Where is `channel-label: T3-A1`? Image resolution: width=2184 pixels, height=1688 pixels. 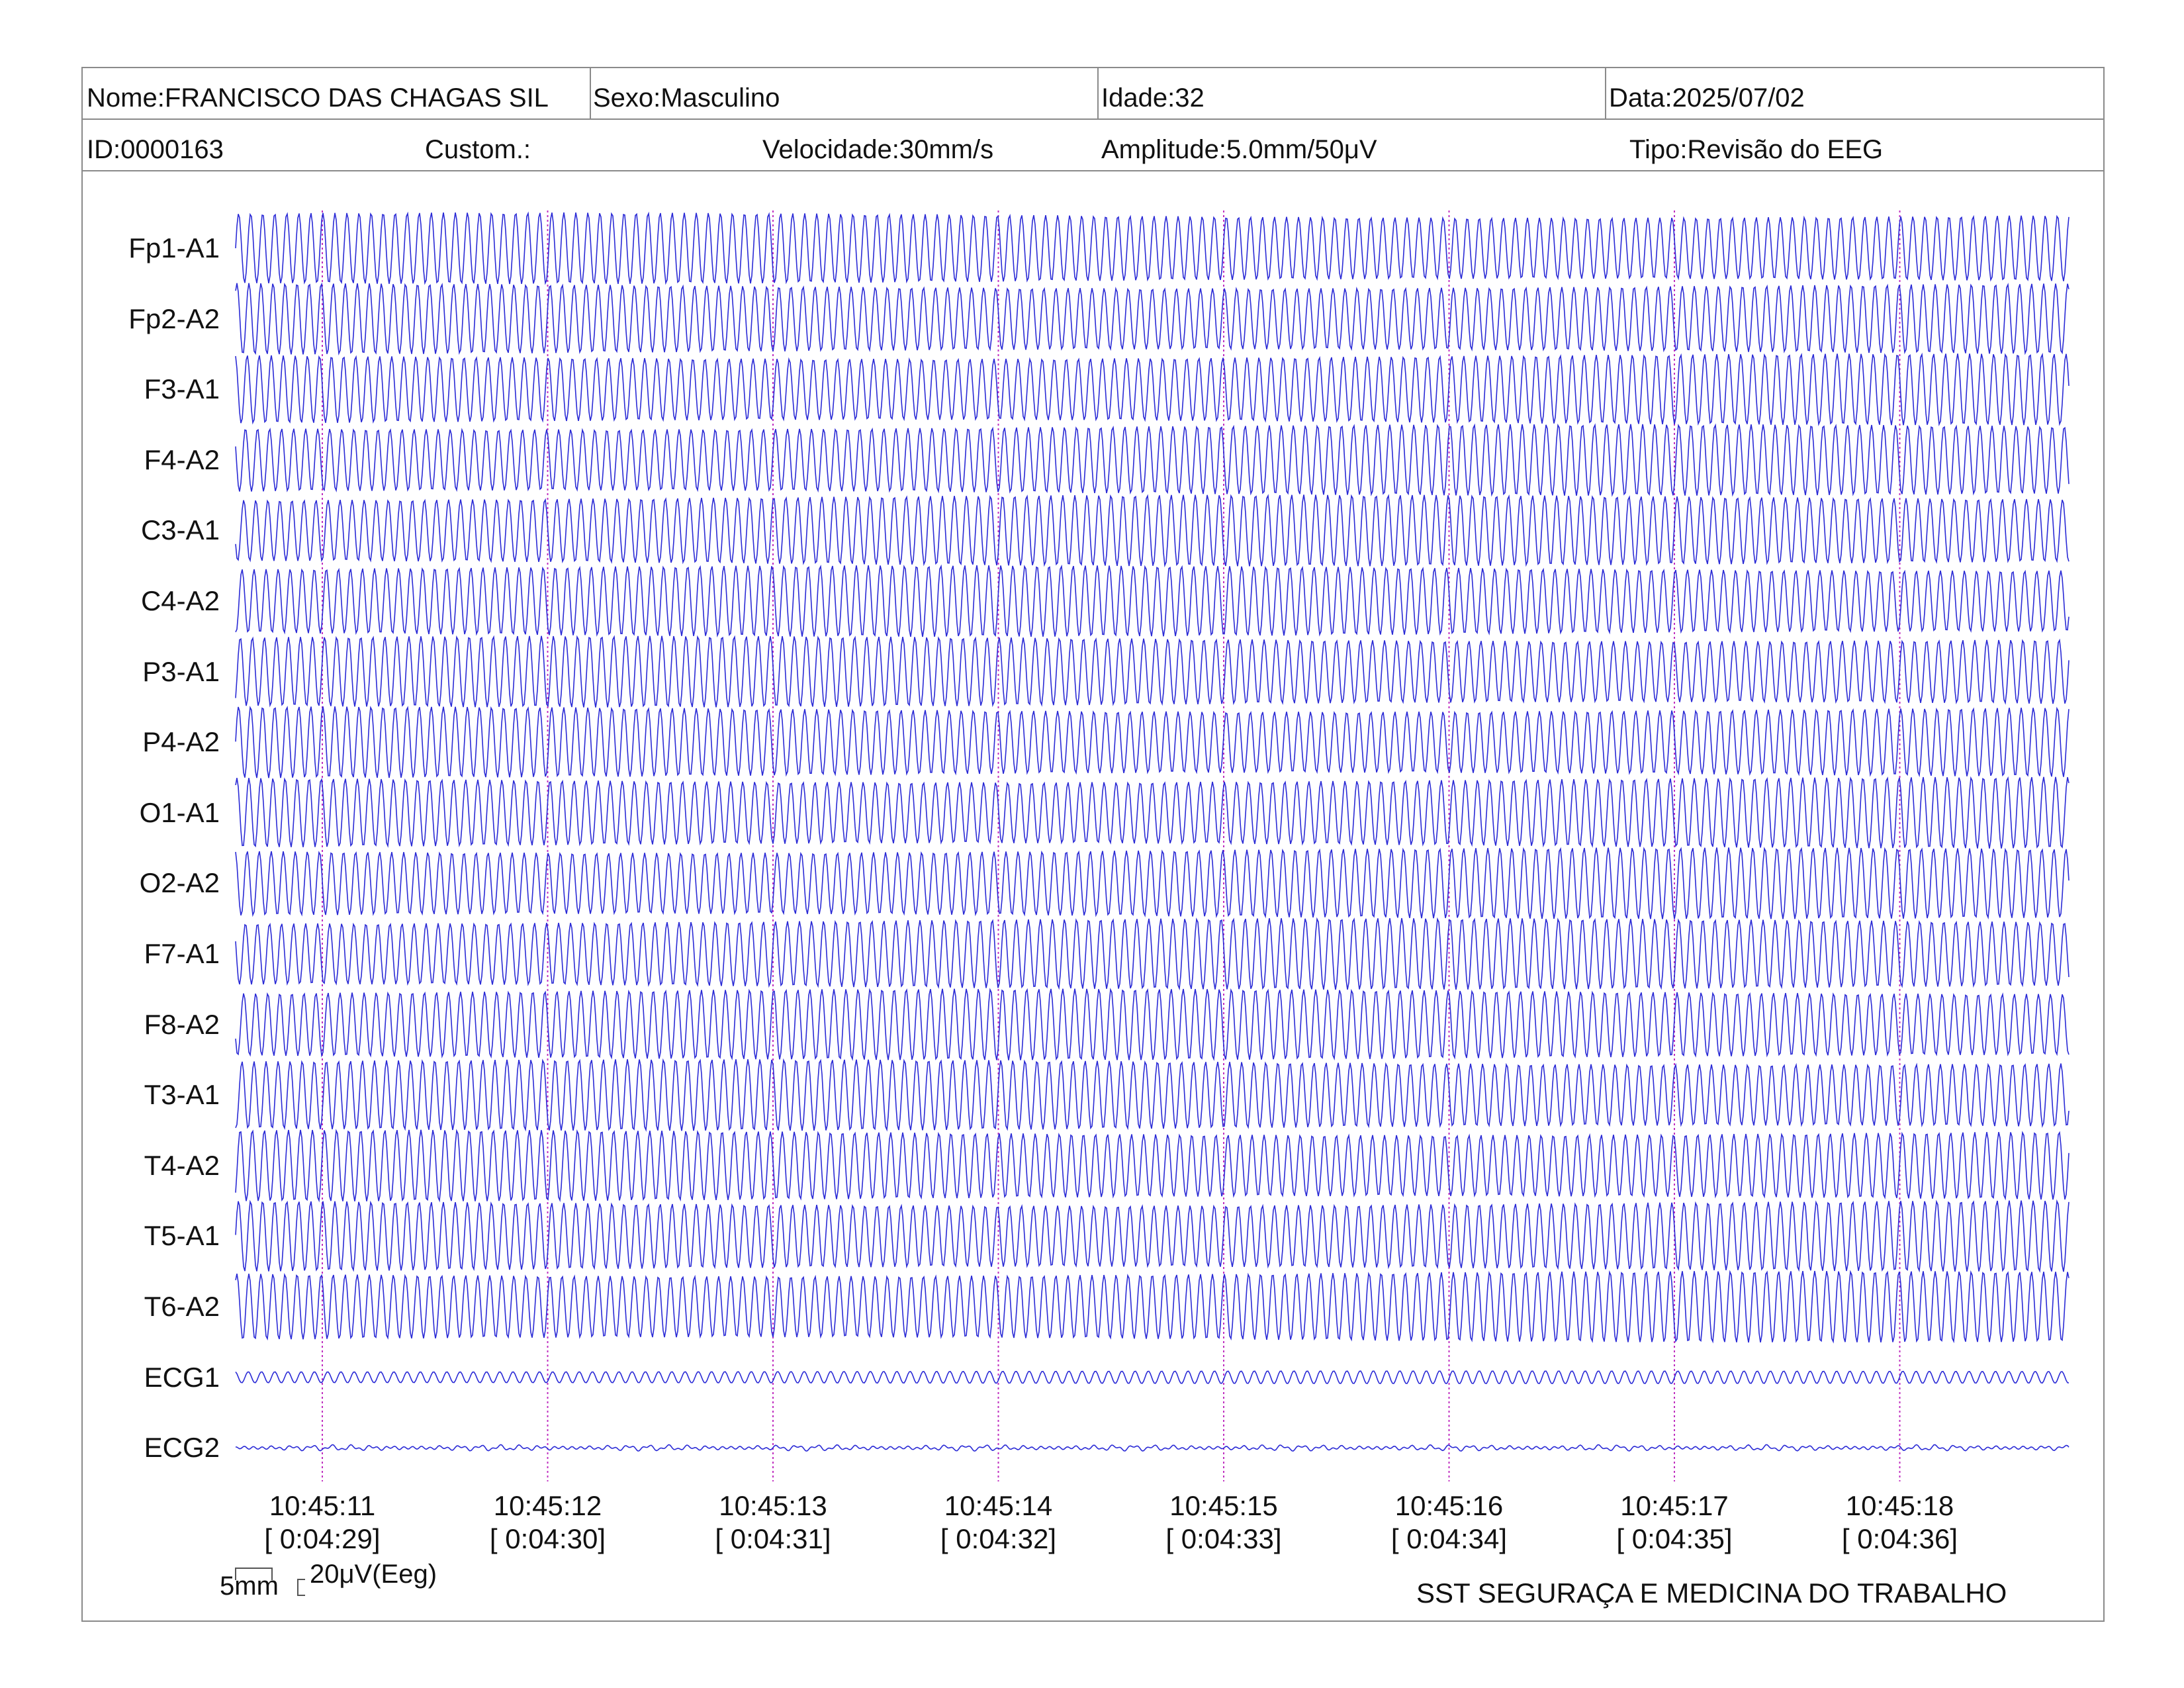 channel-label: T3-A1 is located at coordinates (182, 1095).